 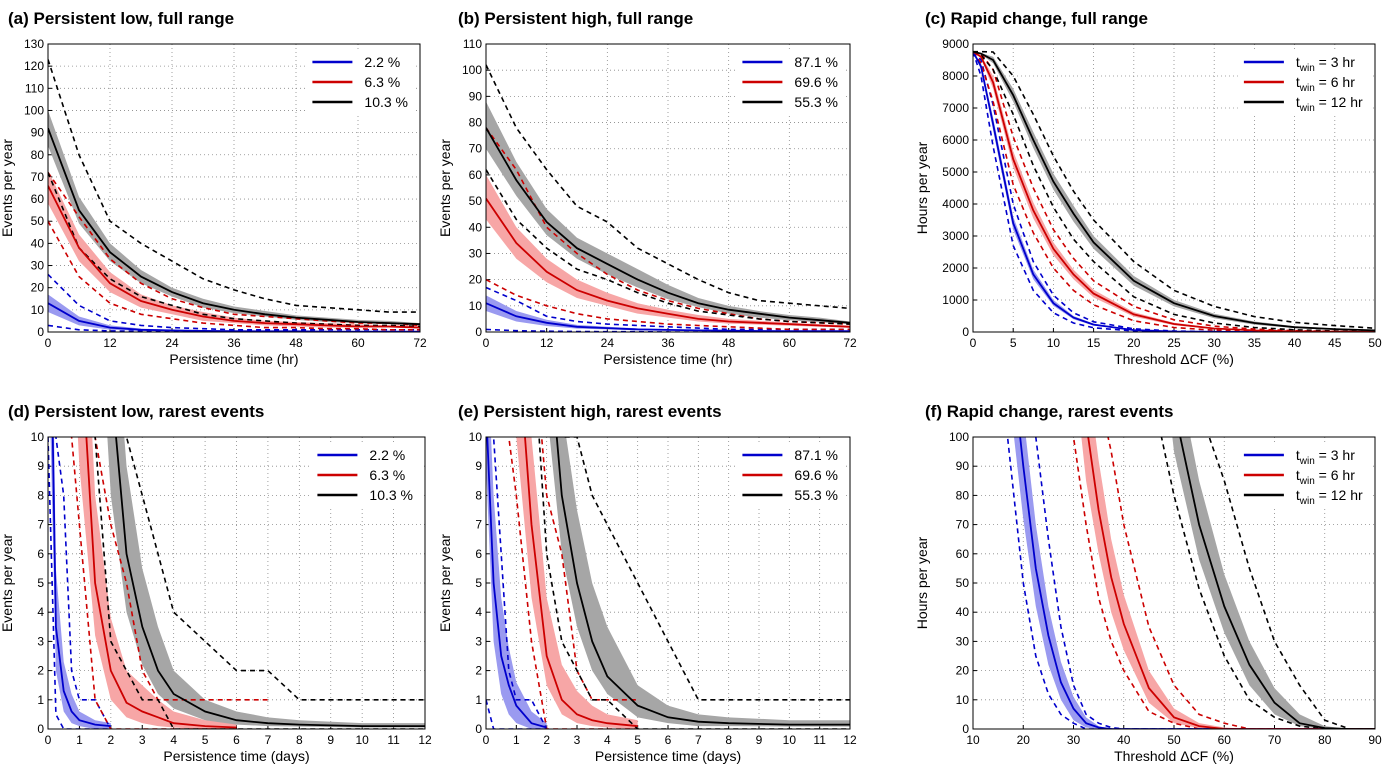 I want to click on x-tick-label: 35, so click(x=1255, y=343).